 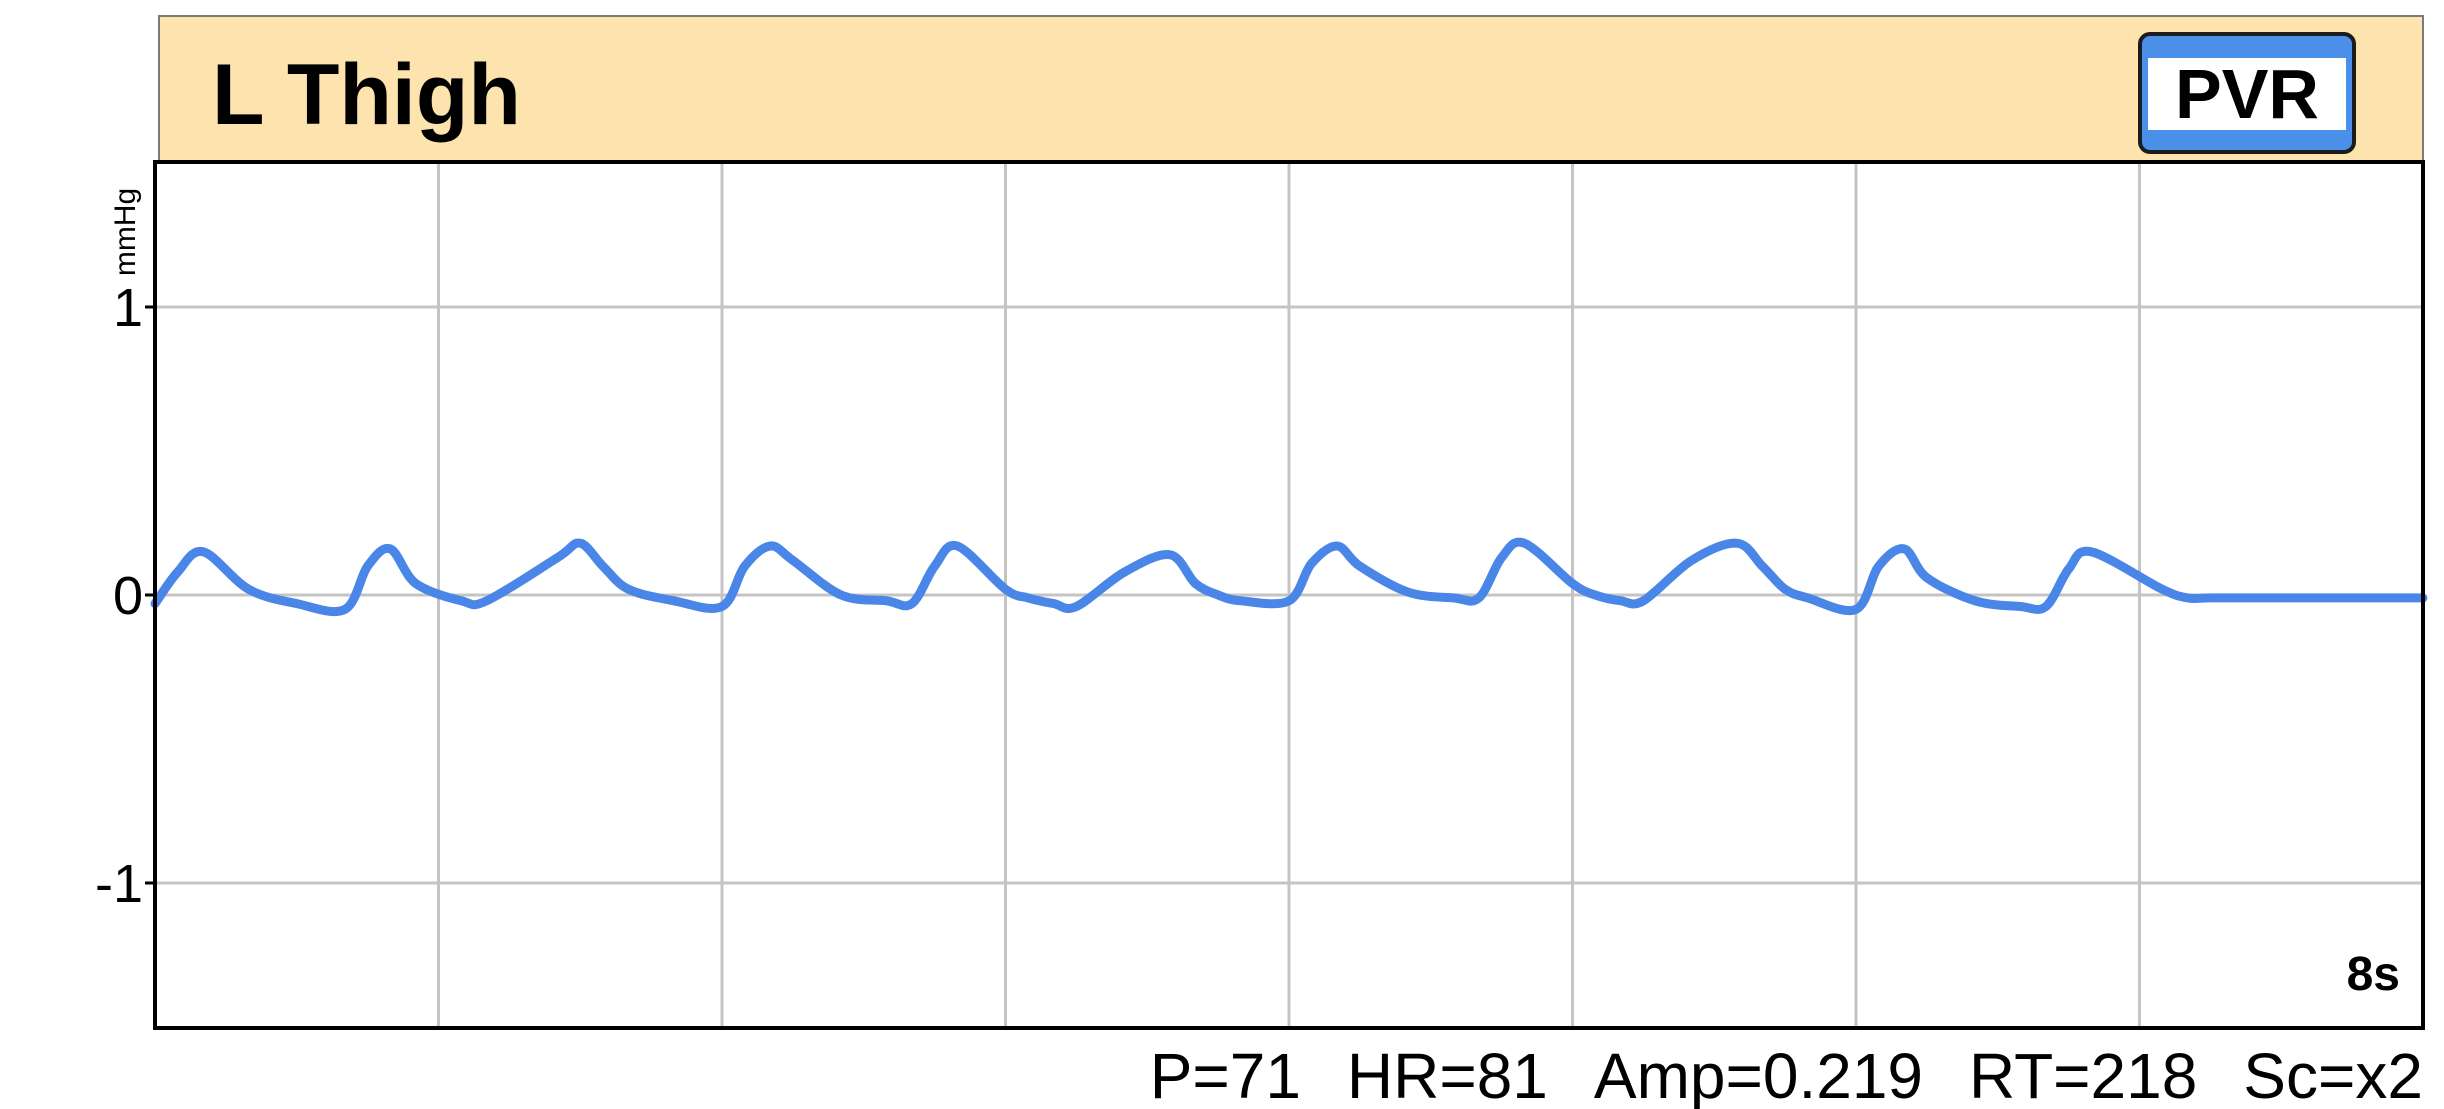 I want to click on series-layer, so click(x=1289, y=577).